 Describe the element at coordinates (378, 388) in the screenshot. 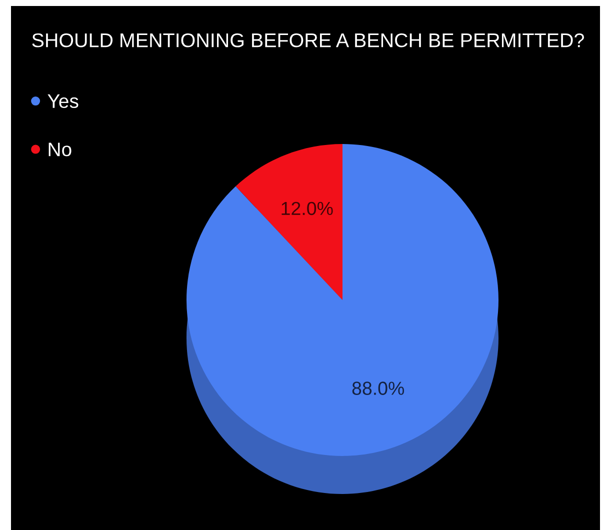

I see `data-label: 88.0%` at that location.